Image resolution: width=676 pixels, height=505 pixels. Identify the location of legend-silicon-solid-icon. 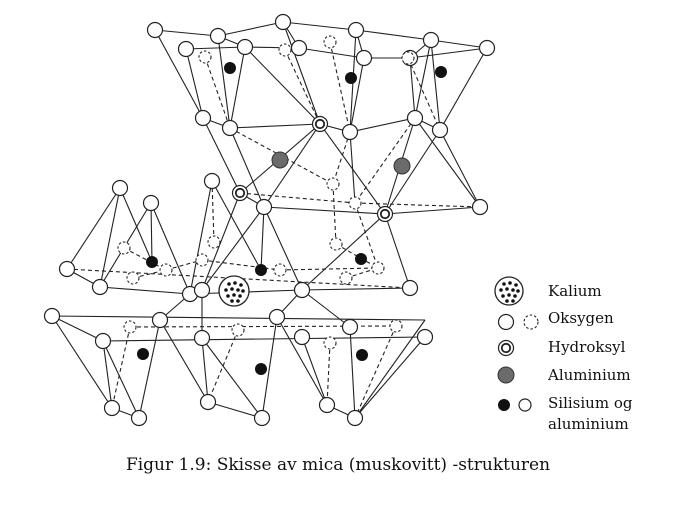
(504, 405).